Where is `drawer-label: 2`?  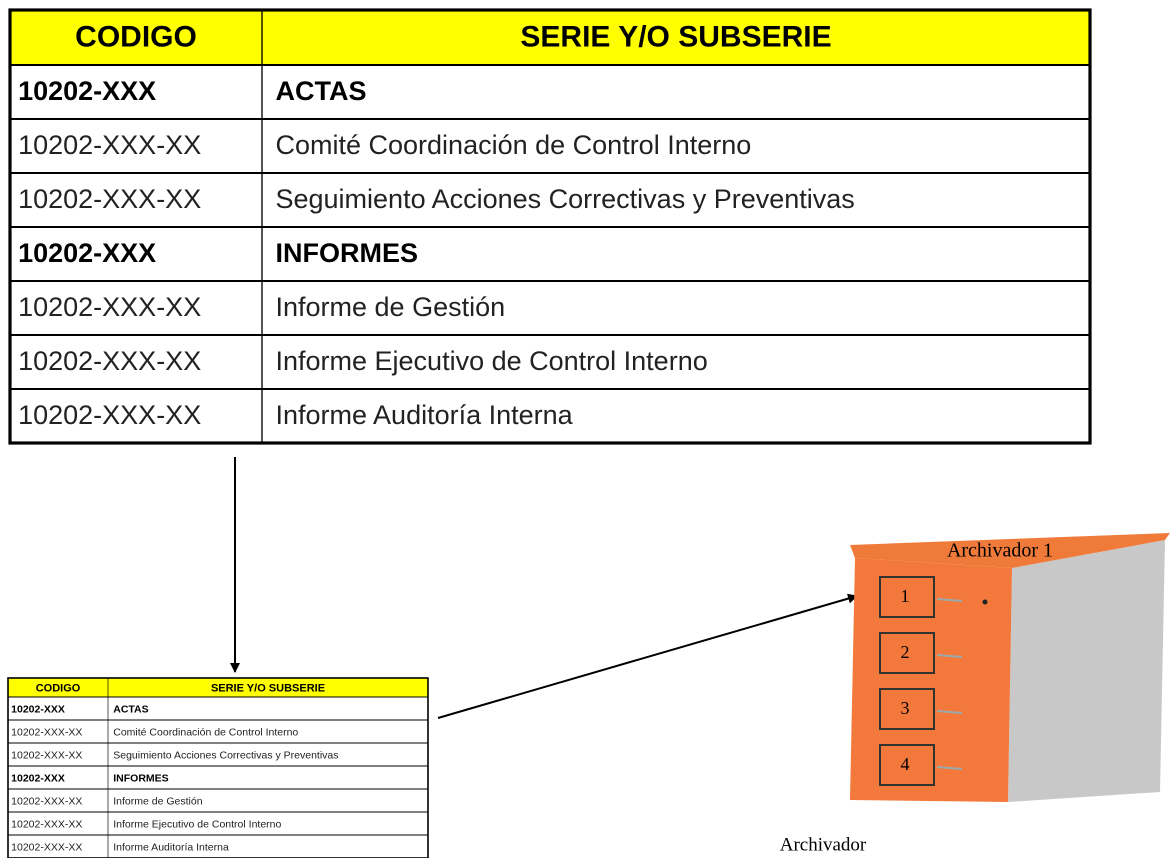
drawer-label: 2 is located at coordinates (905, 652).